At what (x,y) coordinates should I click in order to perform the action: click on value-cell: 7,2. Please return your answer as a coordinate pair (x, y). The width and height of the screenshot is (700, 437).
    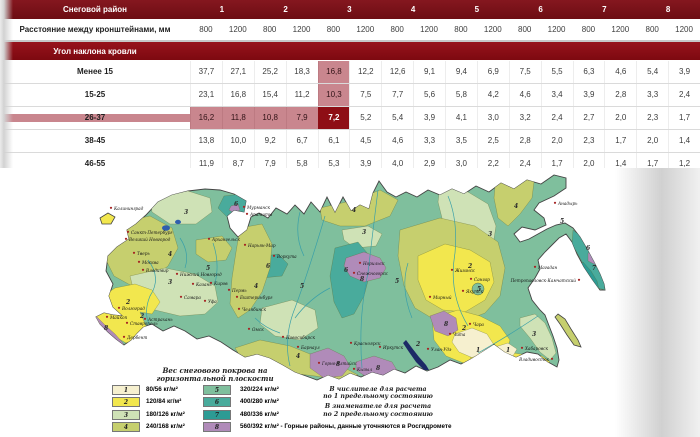
    Looking at the image, I should click on (333, 118).